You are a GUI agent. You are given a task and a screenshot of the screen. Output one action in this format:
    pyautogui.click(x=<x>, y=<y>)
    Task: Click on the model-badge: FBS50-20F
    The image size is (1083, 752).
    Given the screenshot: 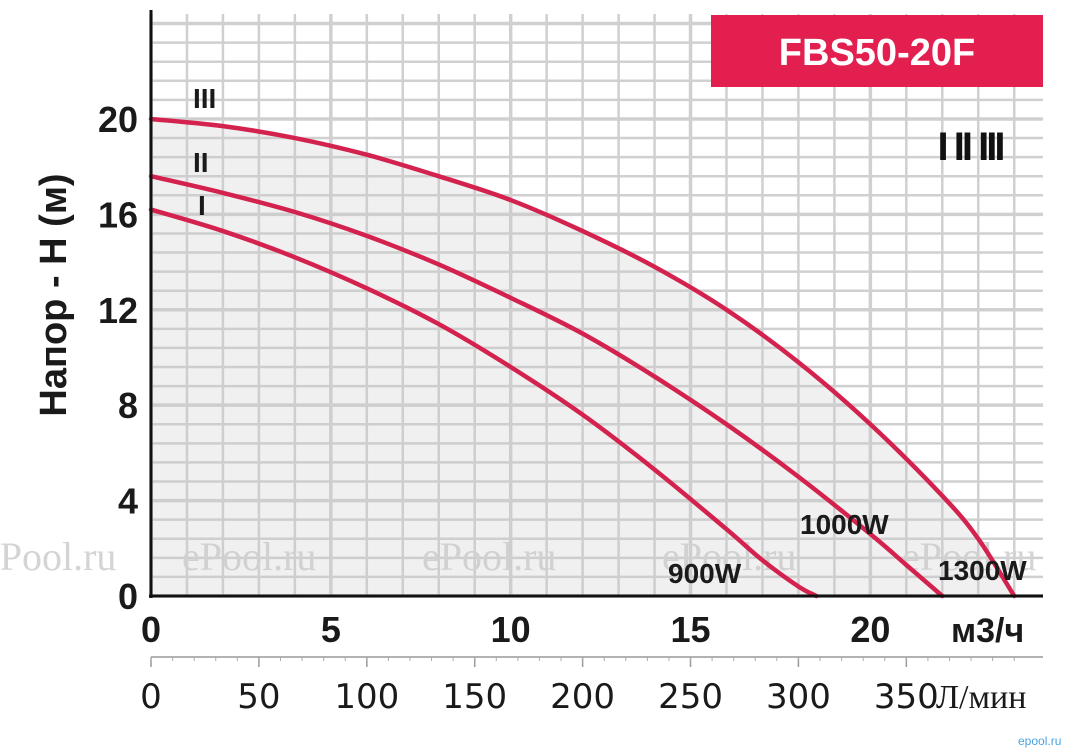 What is the action you would take?
    pyautogui.click(x=877, y=51)
    